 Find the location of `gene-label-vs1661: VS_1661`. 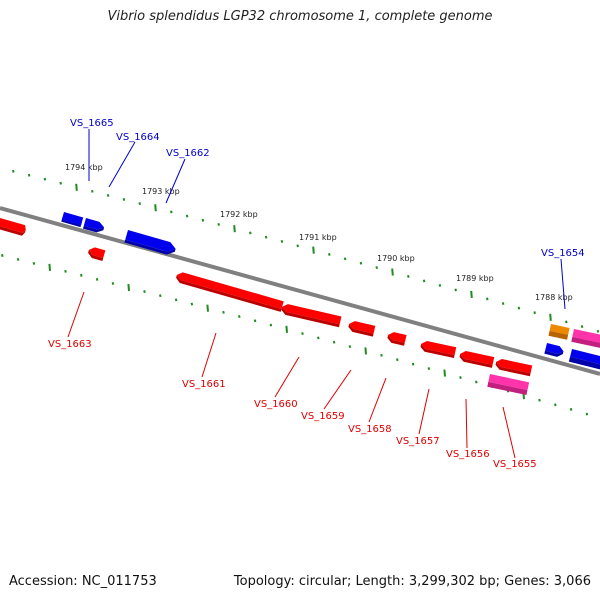

gene-label-vs1661: VS_1661 is located at coordinates (204, 384).